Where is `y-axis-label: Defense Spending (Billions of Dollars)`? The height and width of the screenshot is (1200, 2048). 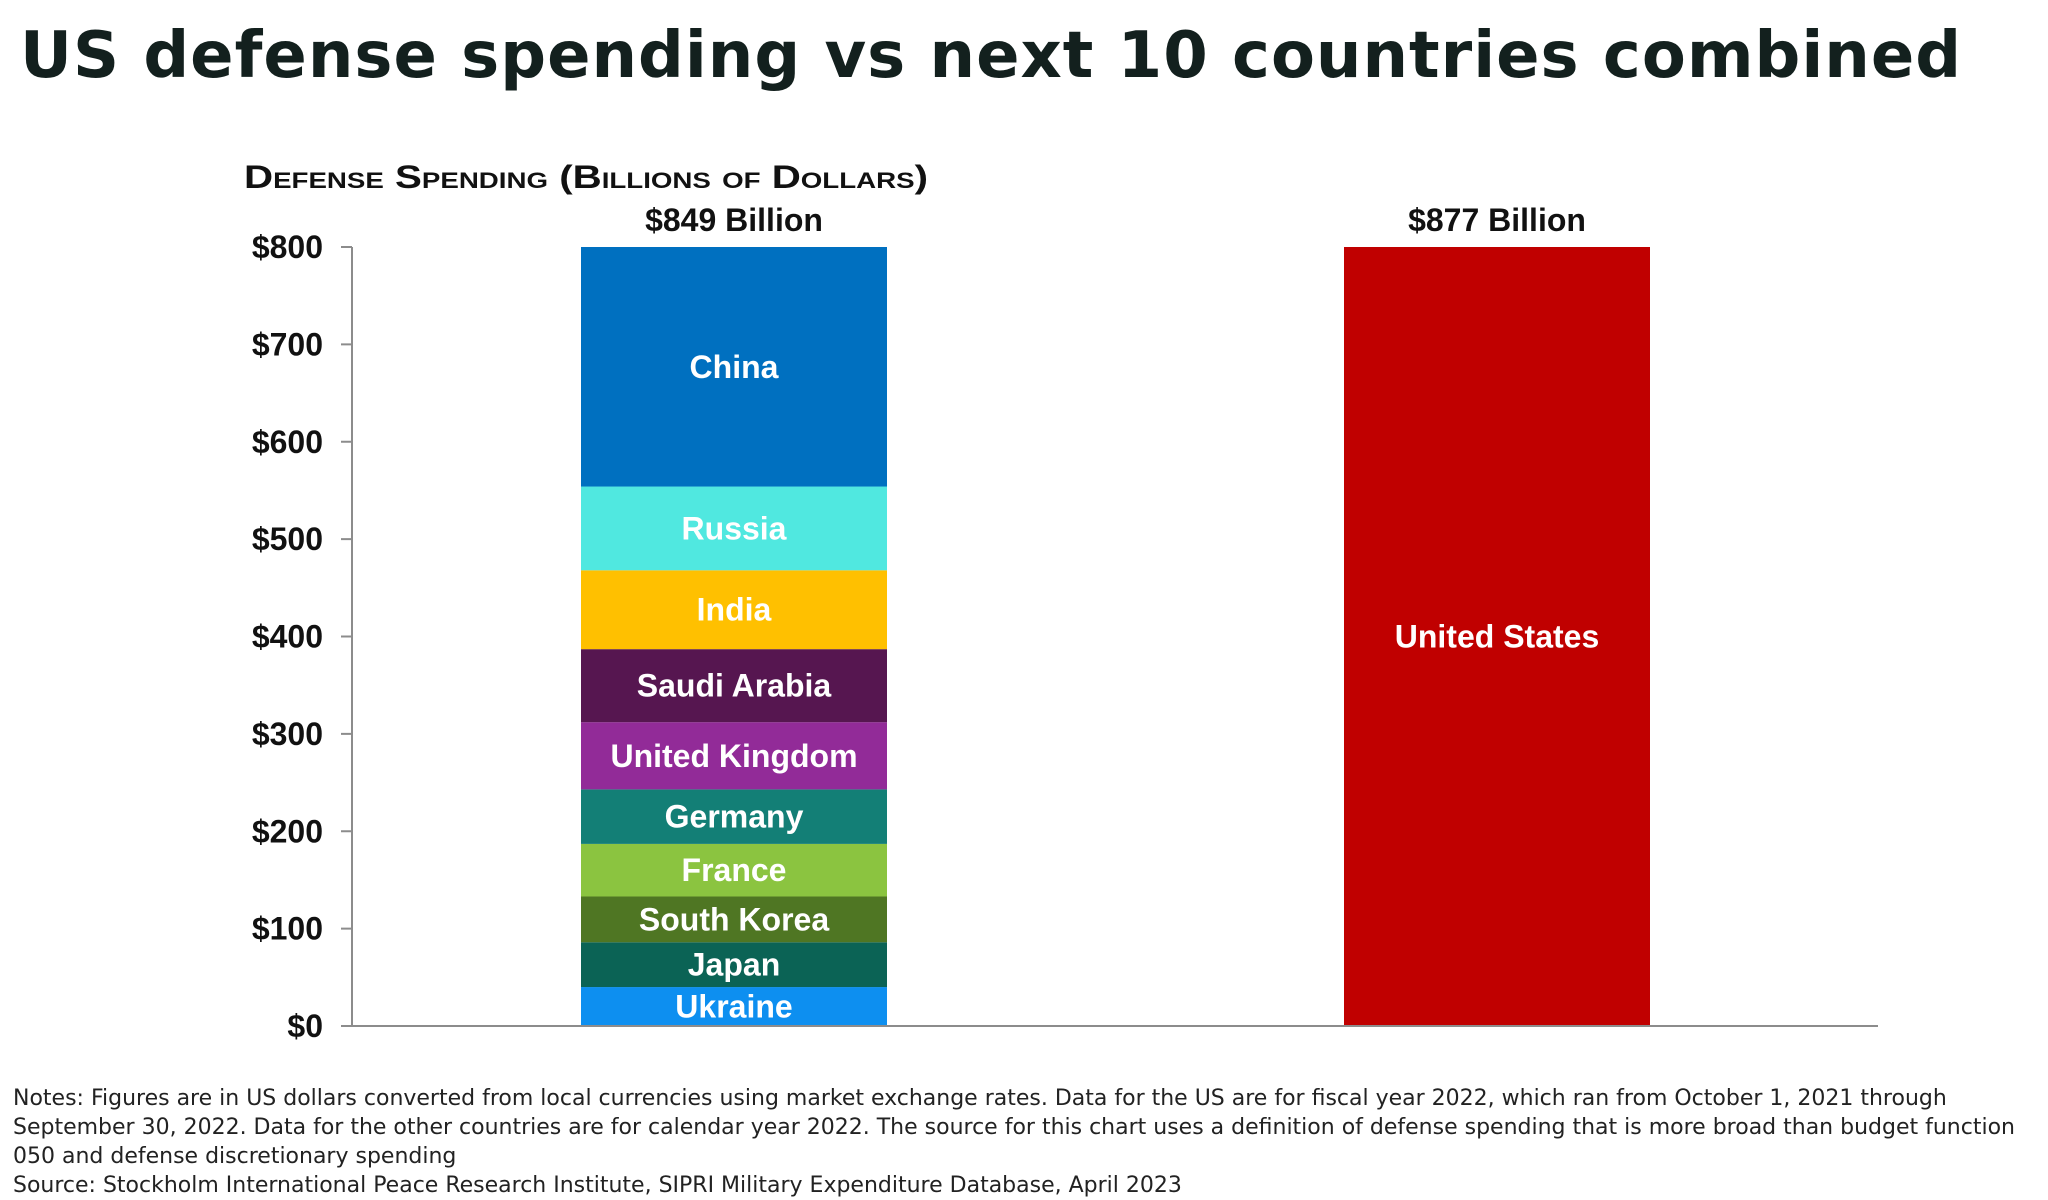 y-axis-label: Defense Spending (Billions of Dollars) is located at coordinates (586, 177).